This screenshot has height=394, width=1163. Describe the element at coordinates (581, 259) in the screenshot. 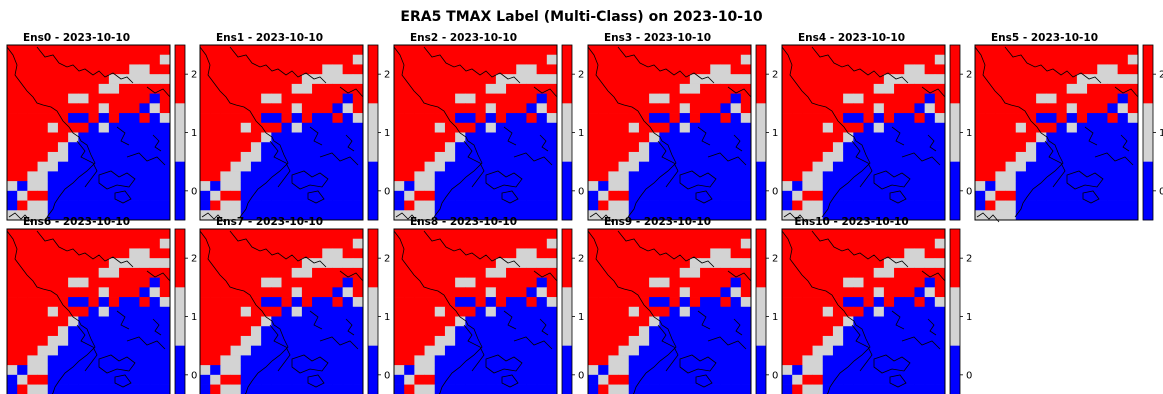

I see `colorbar-tick-label: 2` at that location.